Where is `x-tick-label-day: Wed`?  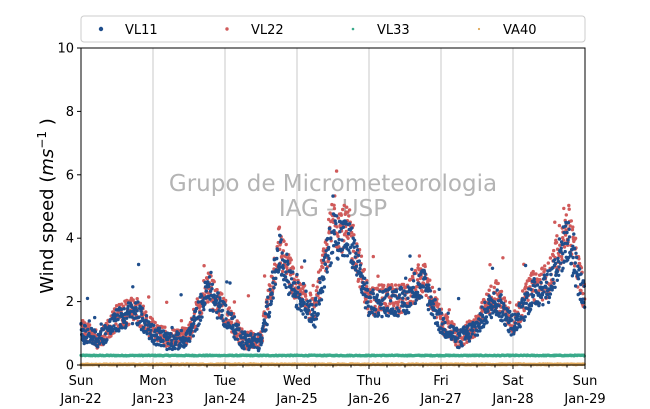 x-tick-label-day: Wed is located at coordinates (297, 381).